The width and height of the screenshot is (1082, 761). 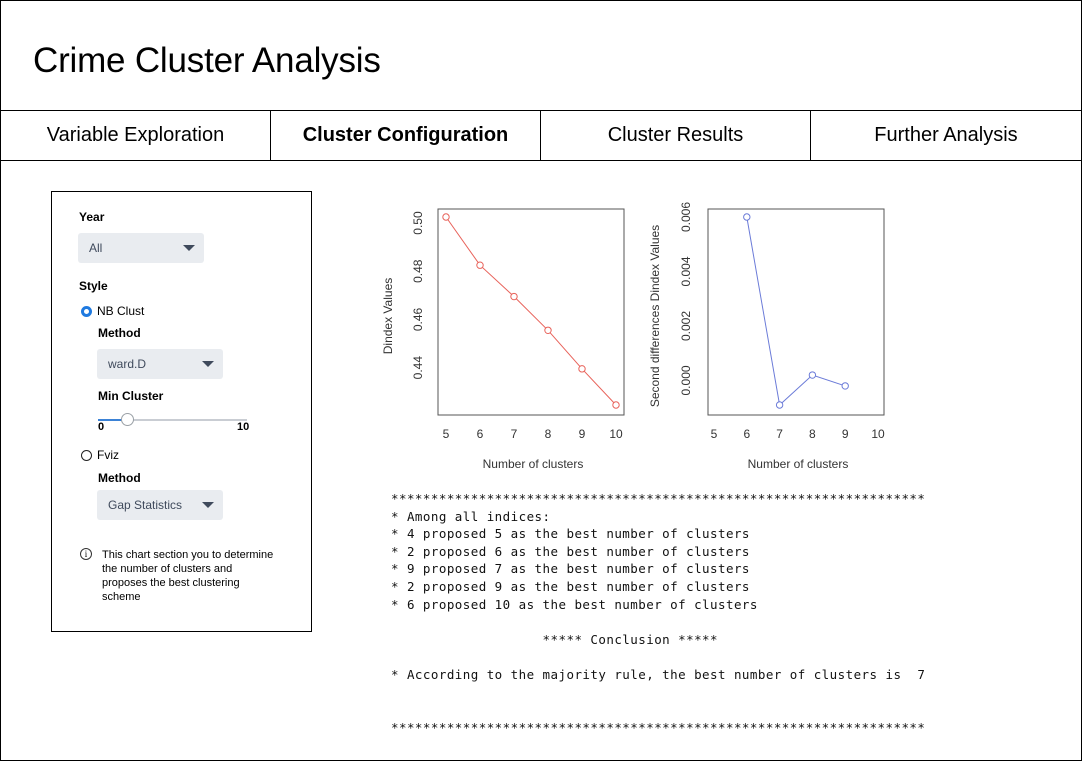 What do you see at coordinates (418, 271) in the screenshot?
I see `y-tick-label: 0.48` at bounding box center [418, 271].